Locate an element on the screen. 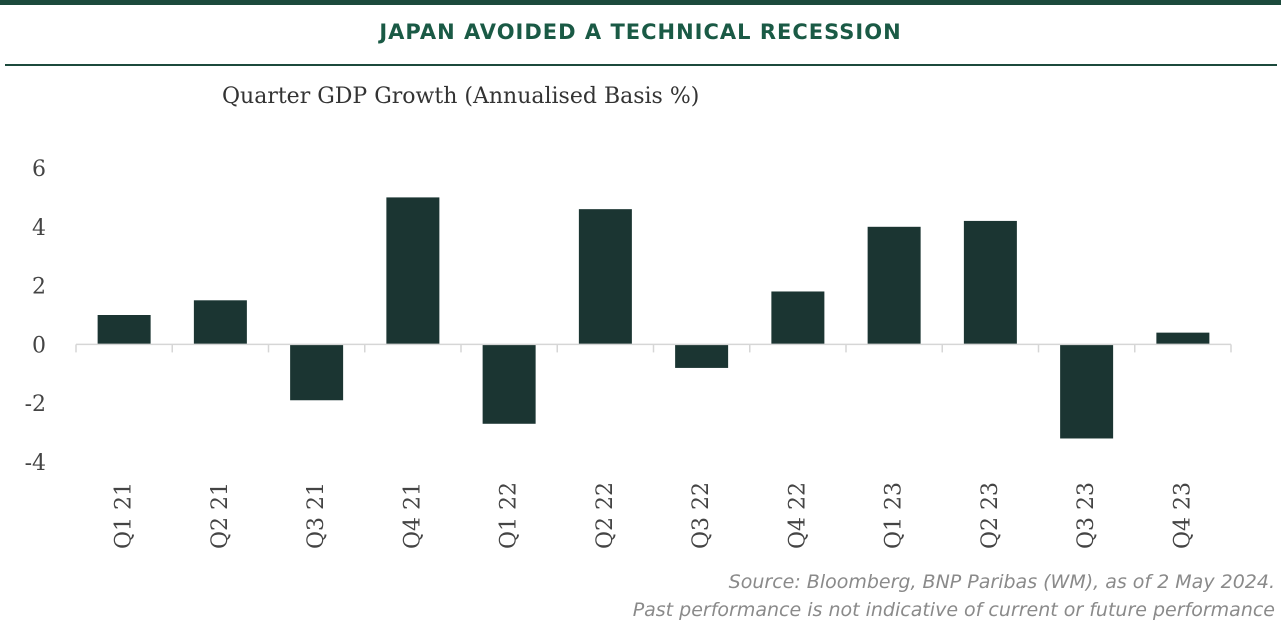  x-tick-label: Q1 21 is located at coordinates (124, 515).